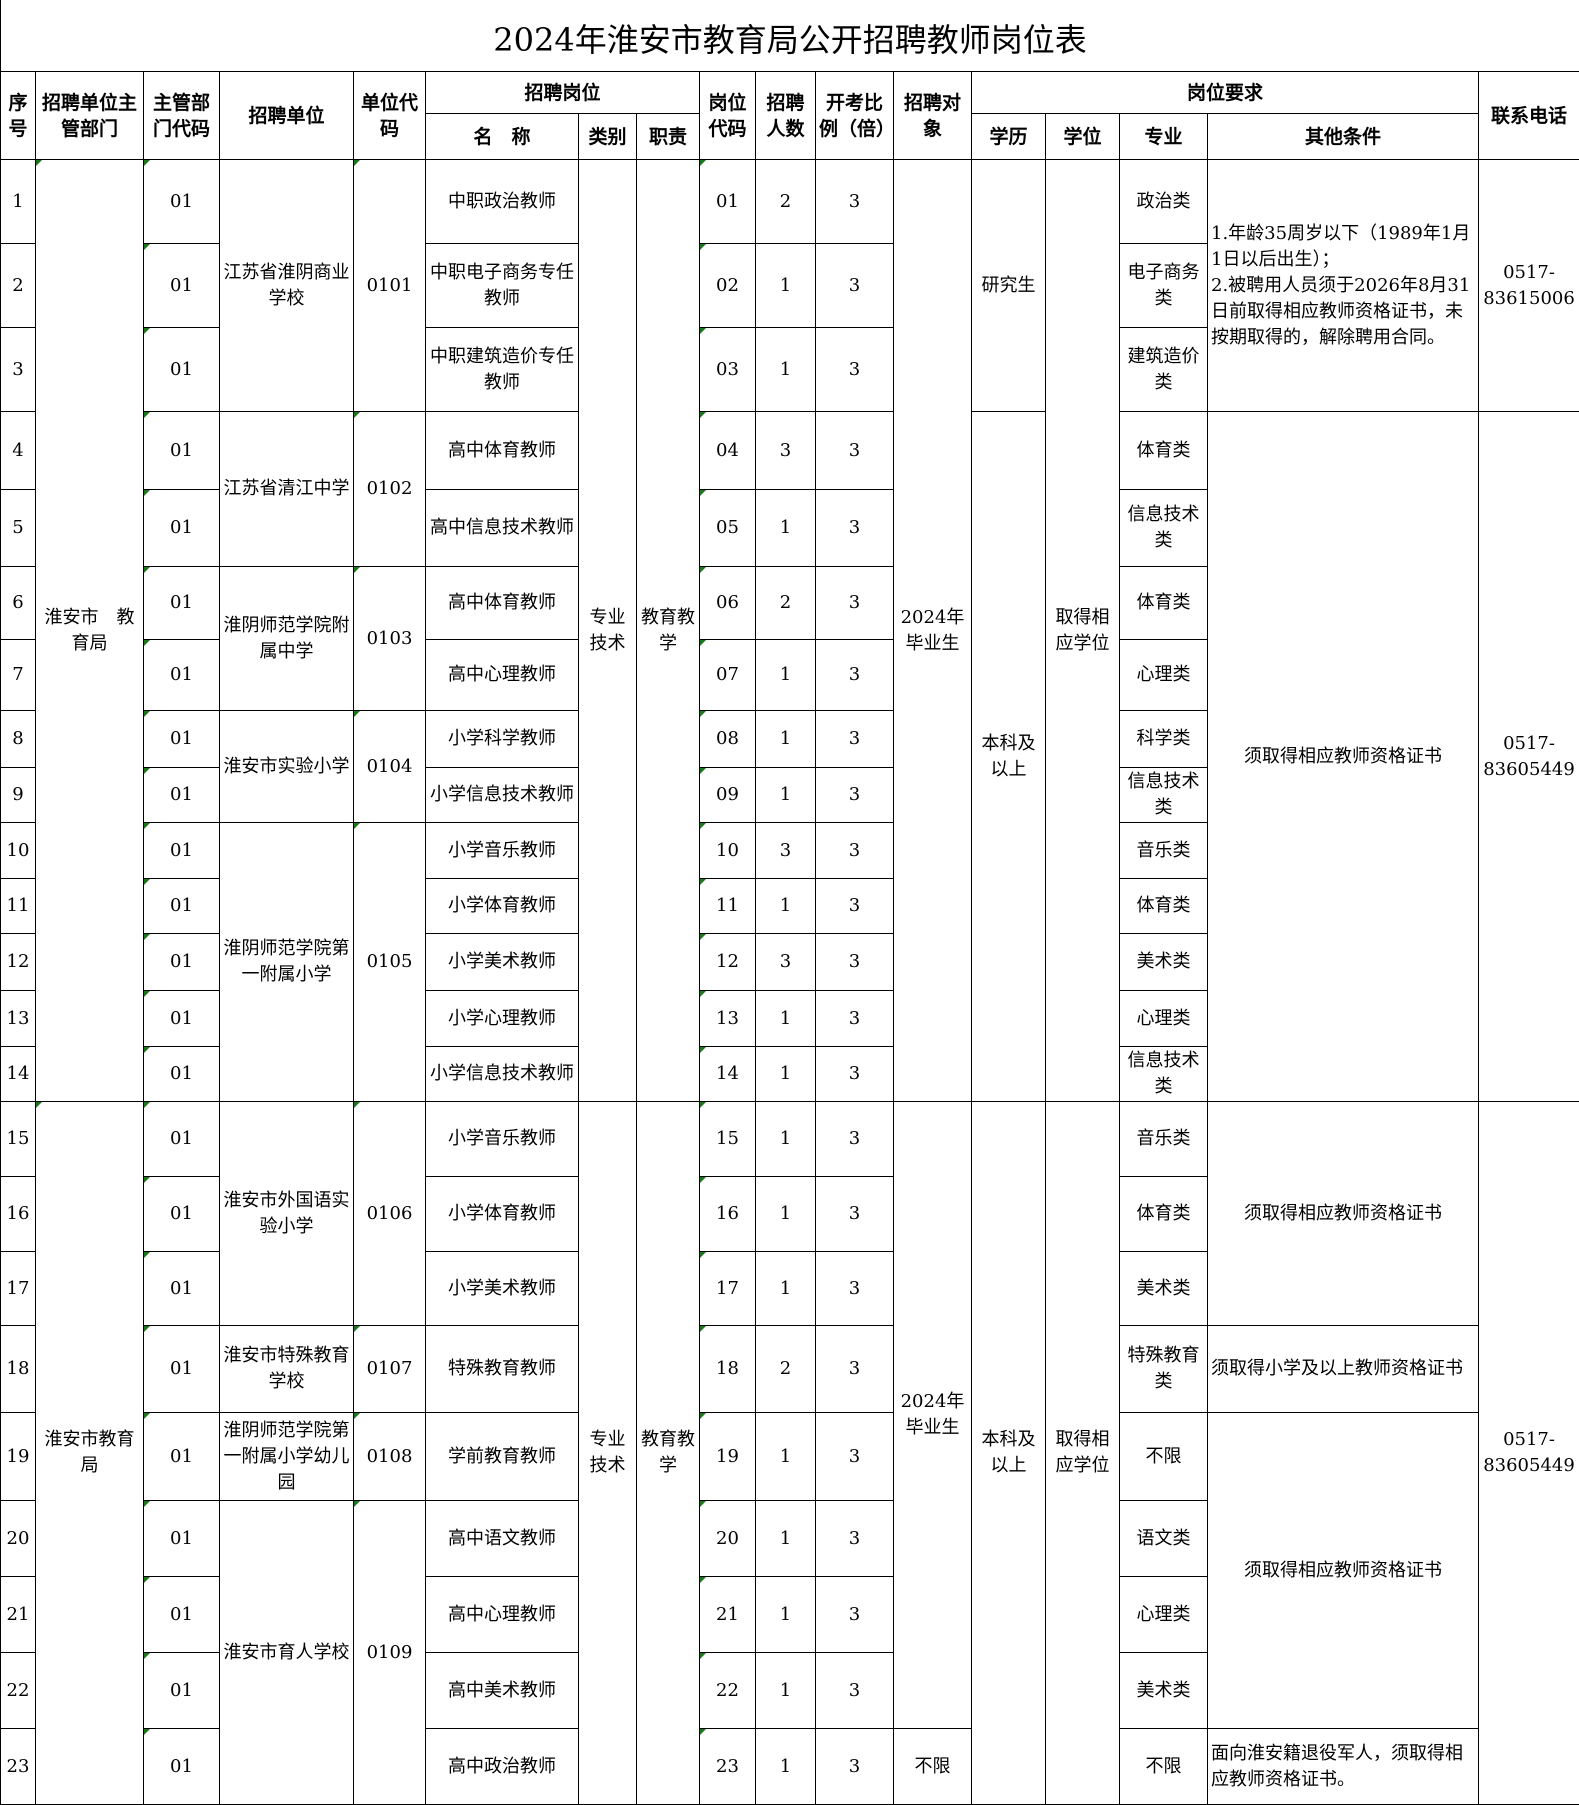 Image resolution: width=1579 pixels, height=1805 pixels. What do you see at coordinates (502, 1139) in the screenshot?
I see `post-name-cell: 小学音乐教师` at bounding box center [502, 1139].